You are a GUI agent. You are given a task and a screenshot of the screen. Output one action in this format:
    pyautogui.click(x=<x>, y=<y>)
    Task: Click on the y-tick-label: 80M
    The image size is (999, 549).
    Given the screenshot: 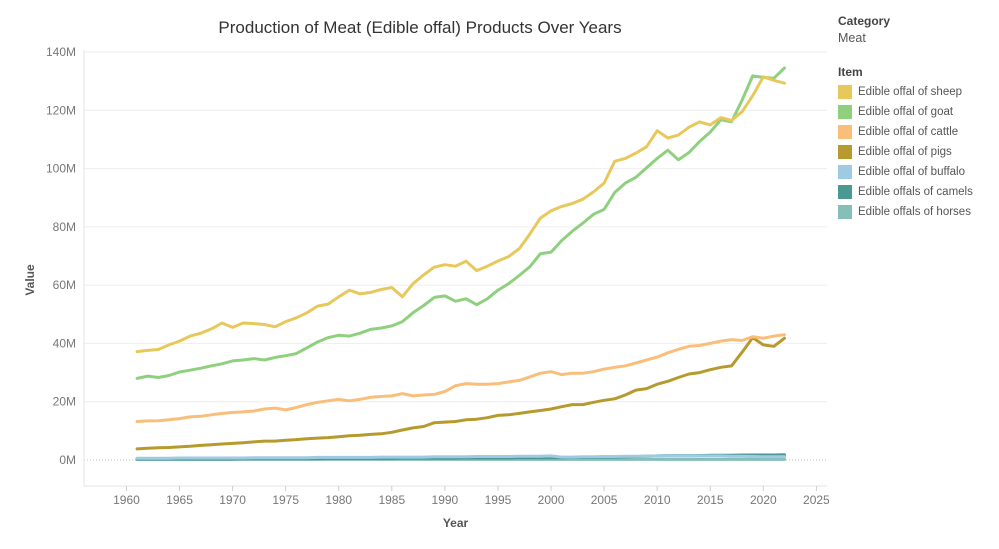 What is the action you would take?
    pyautogui.click(x=64, y=227)
    